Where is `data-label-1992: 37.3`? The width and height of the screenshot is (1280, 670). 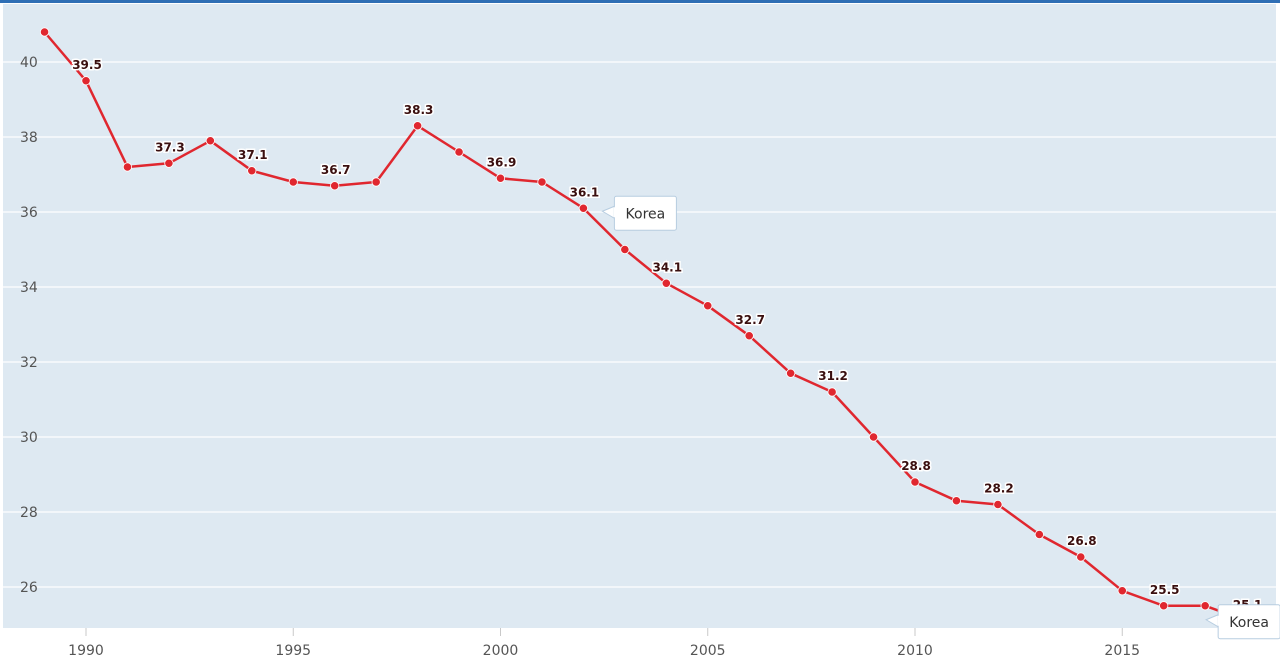
data-label-1992: 37.3 is located at coordinates (170, 147).